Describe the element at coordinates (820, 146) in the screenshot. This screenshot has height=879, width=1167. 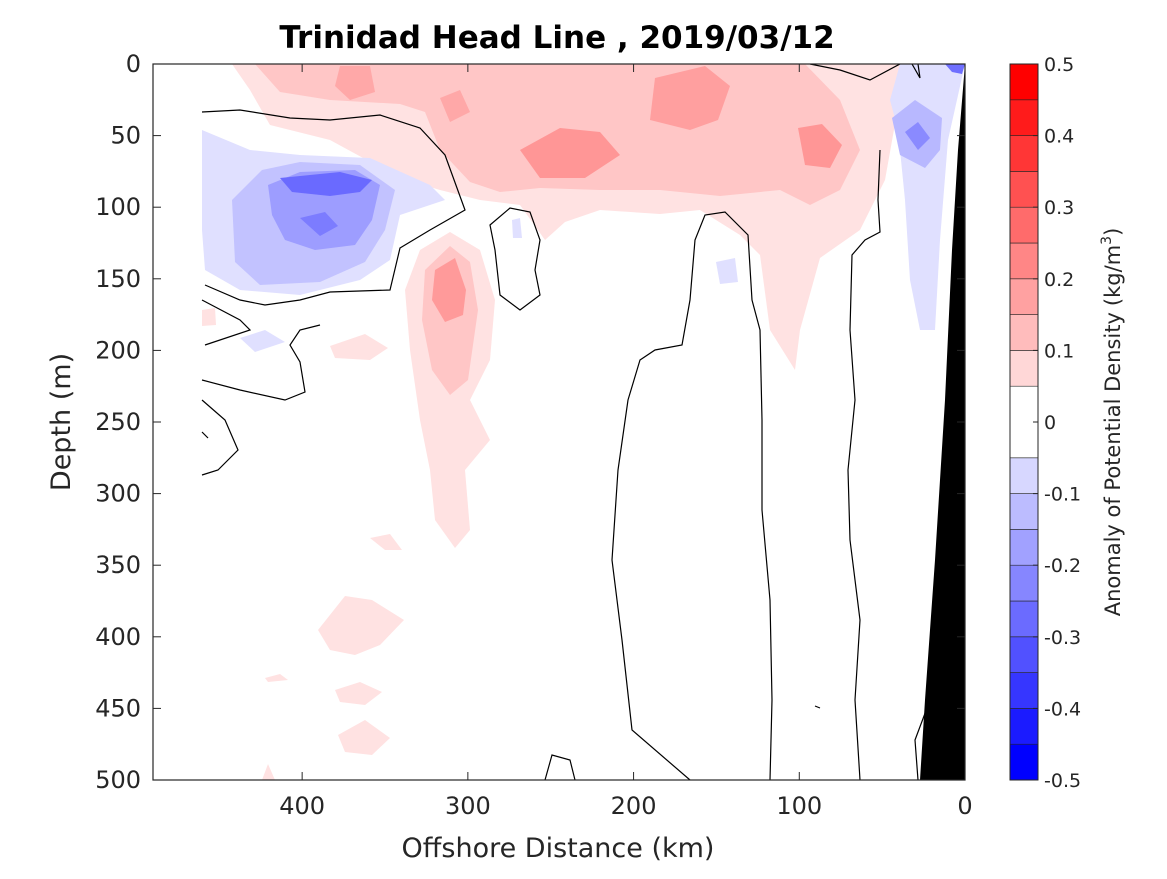
I see `positive-core-90km` at that location.